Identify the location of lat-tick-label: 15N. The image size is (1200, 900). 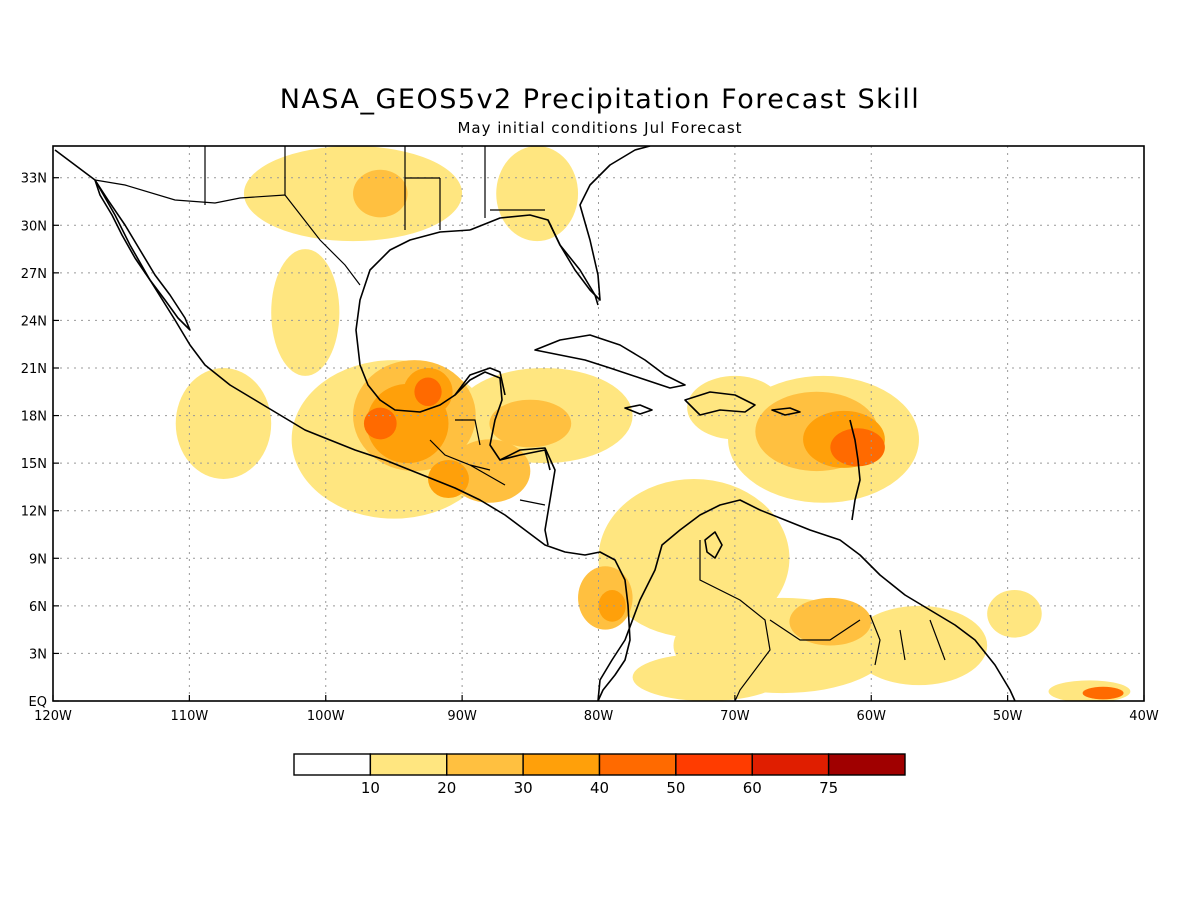
(34, 464).